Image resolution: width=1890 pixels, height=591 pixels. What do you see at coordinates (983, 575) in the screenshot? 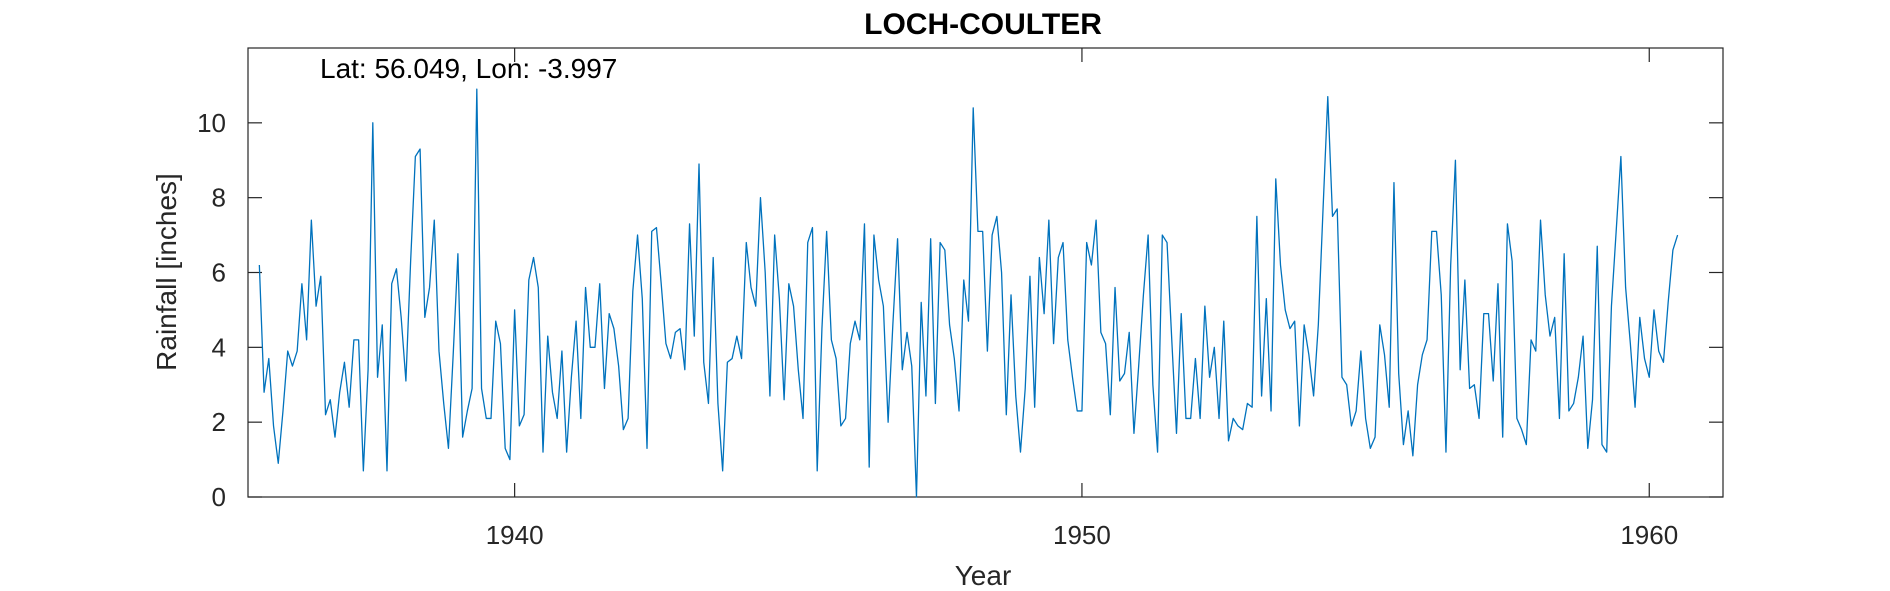
I see `x-axis-label: Year` at bounding box center [983, 575].